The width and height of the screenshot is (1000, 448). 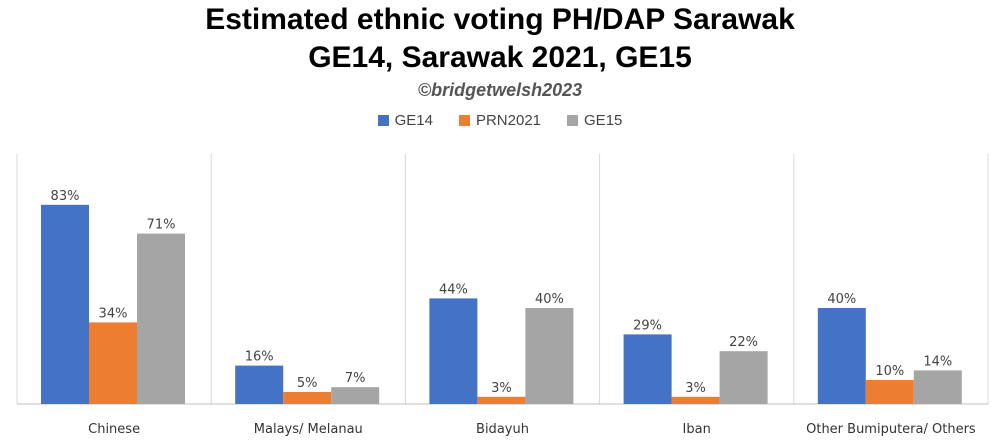 What do you see at coordinates (891, 429) in the screenshot?
I see `category-label: Other Bumiputera/ Others` at bounding box center [891, 429].